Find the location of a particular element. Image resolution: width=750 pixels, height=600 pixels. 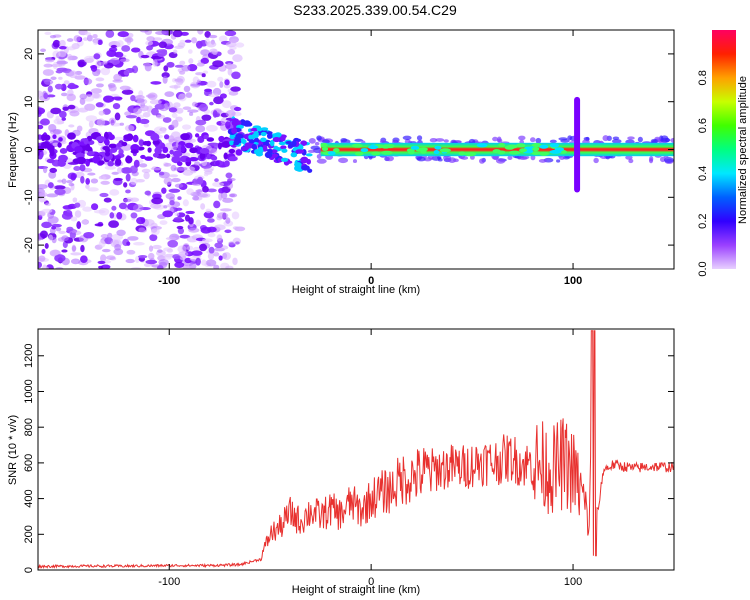

bottom-x-tick-label: 0 is located at coordinates (371, 582).